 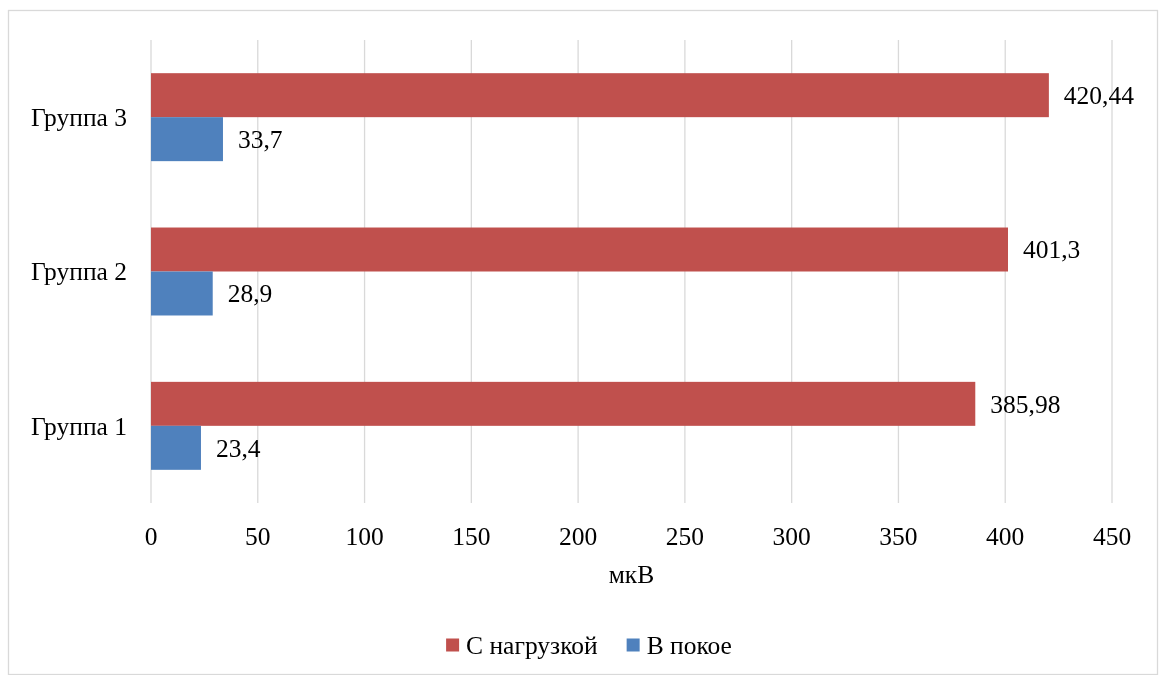 I want to click on legend-label: С нагрузкой, so click(x=532, y=645).